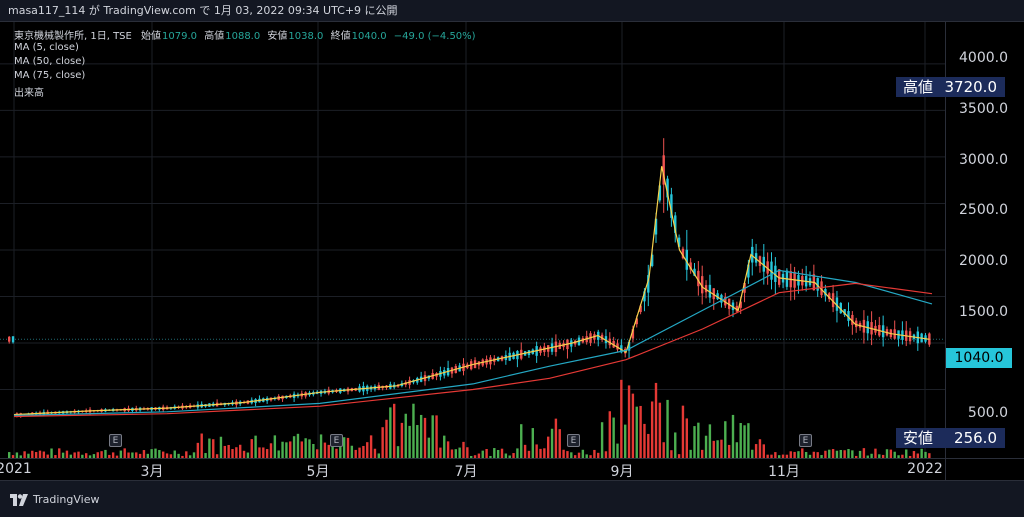 The height and width of the screenshot is (517, 1024). I want to click on price-tick: 4000.0, so click(983, 58).